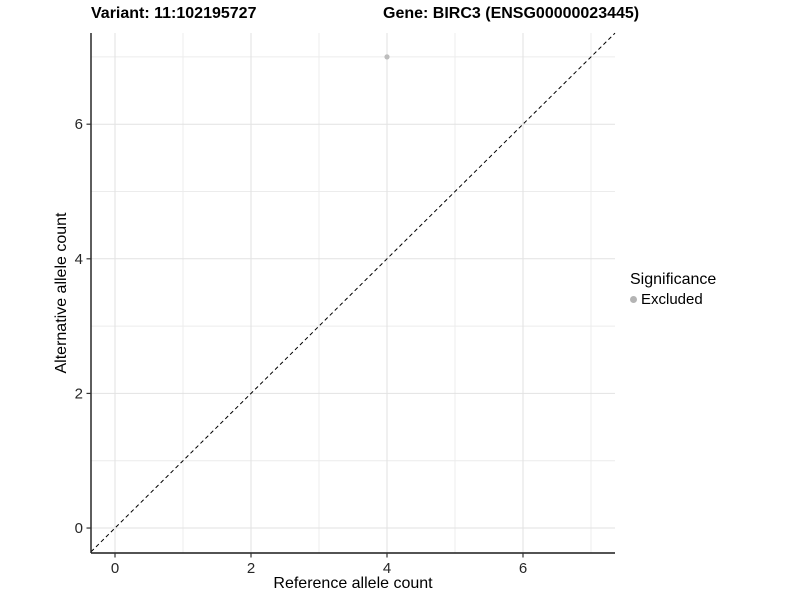 The width and height of the screenshot is (800, 600). Describe the element at coordinates (387, 568) in the screenshot. I see `x-tick-label: 4` at that location.